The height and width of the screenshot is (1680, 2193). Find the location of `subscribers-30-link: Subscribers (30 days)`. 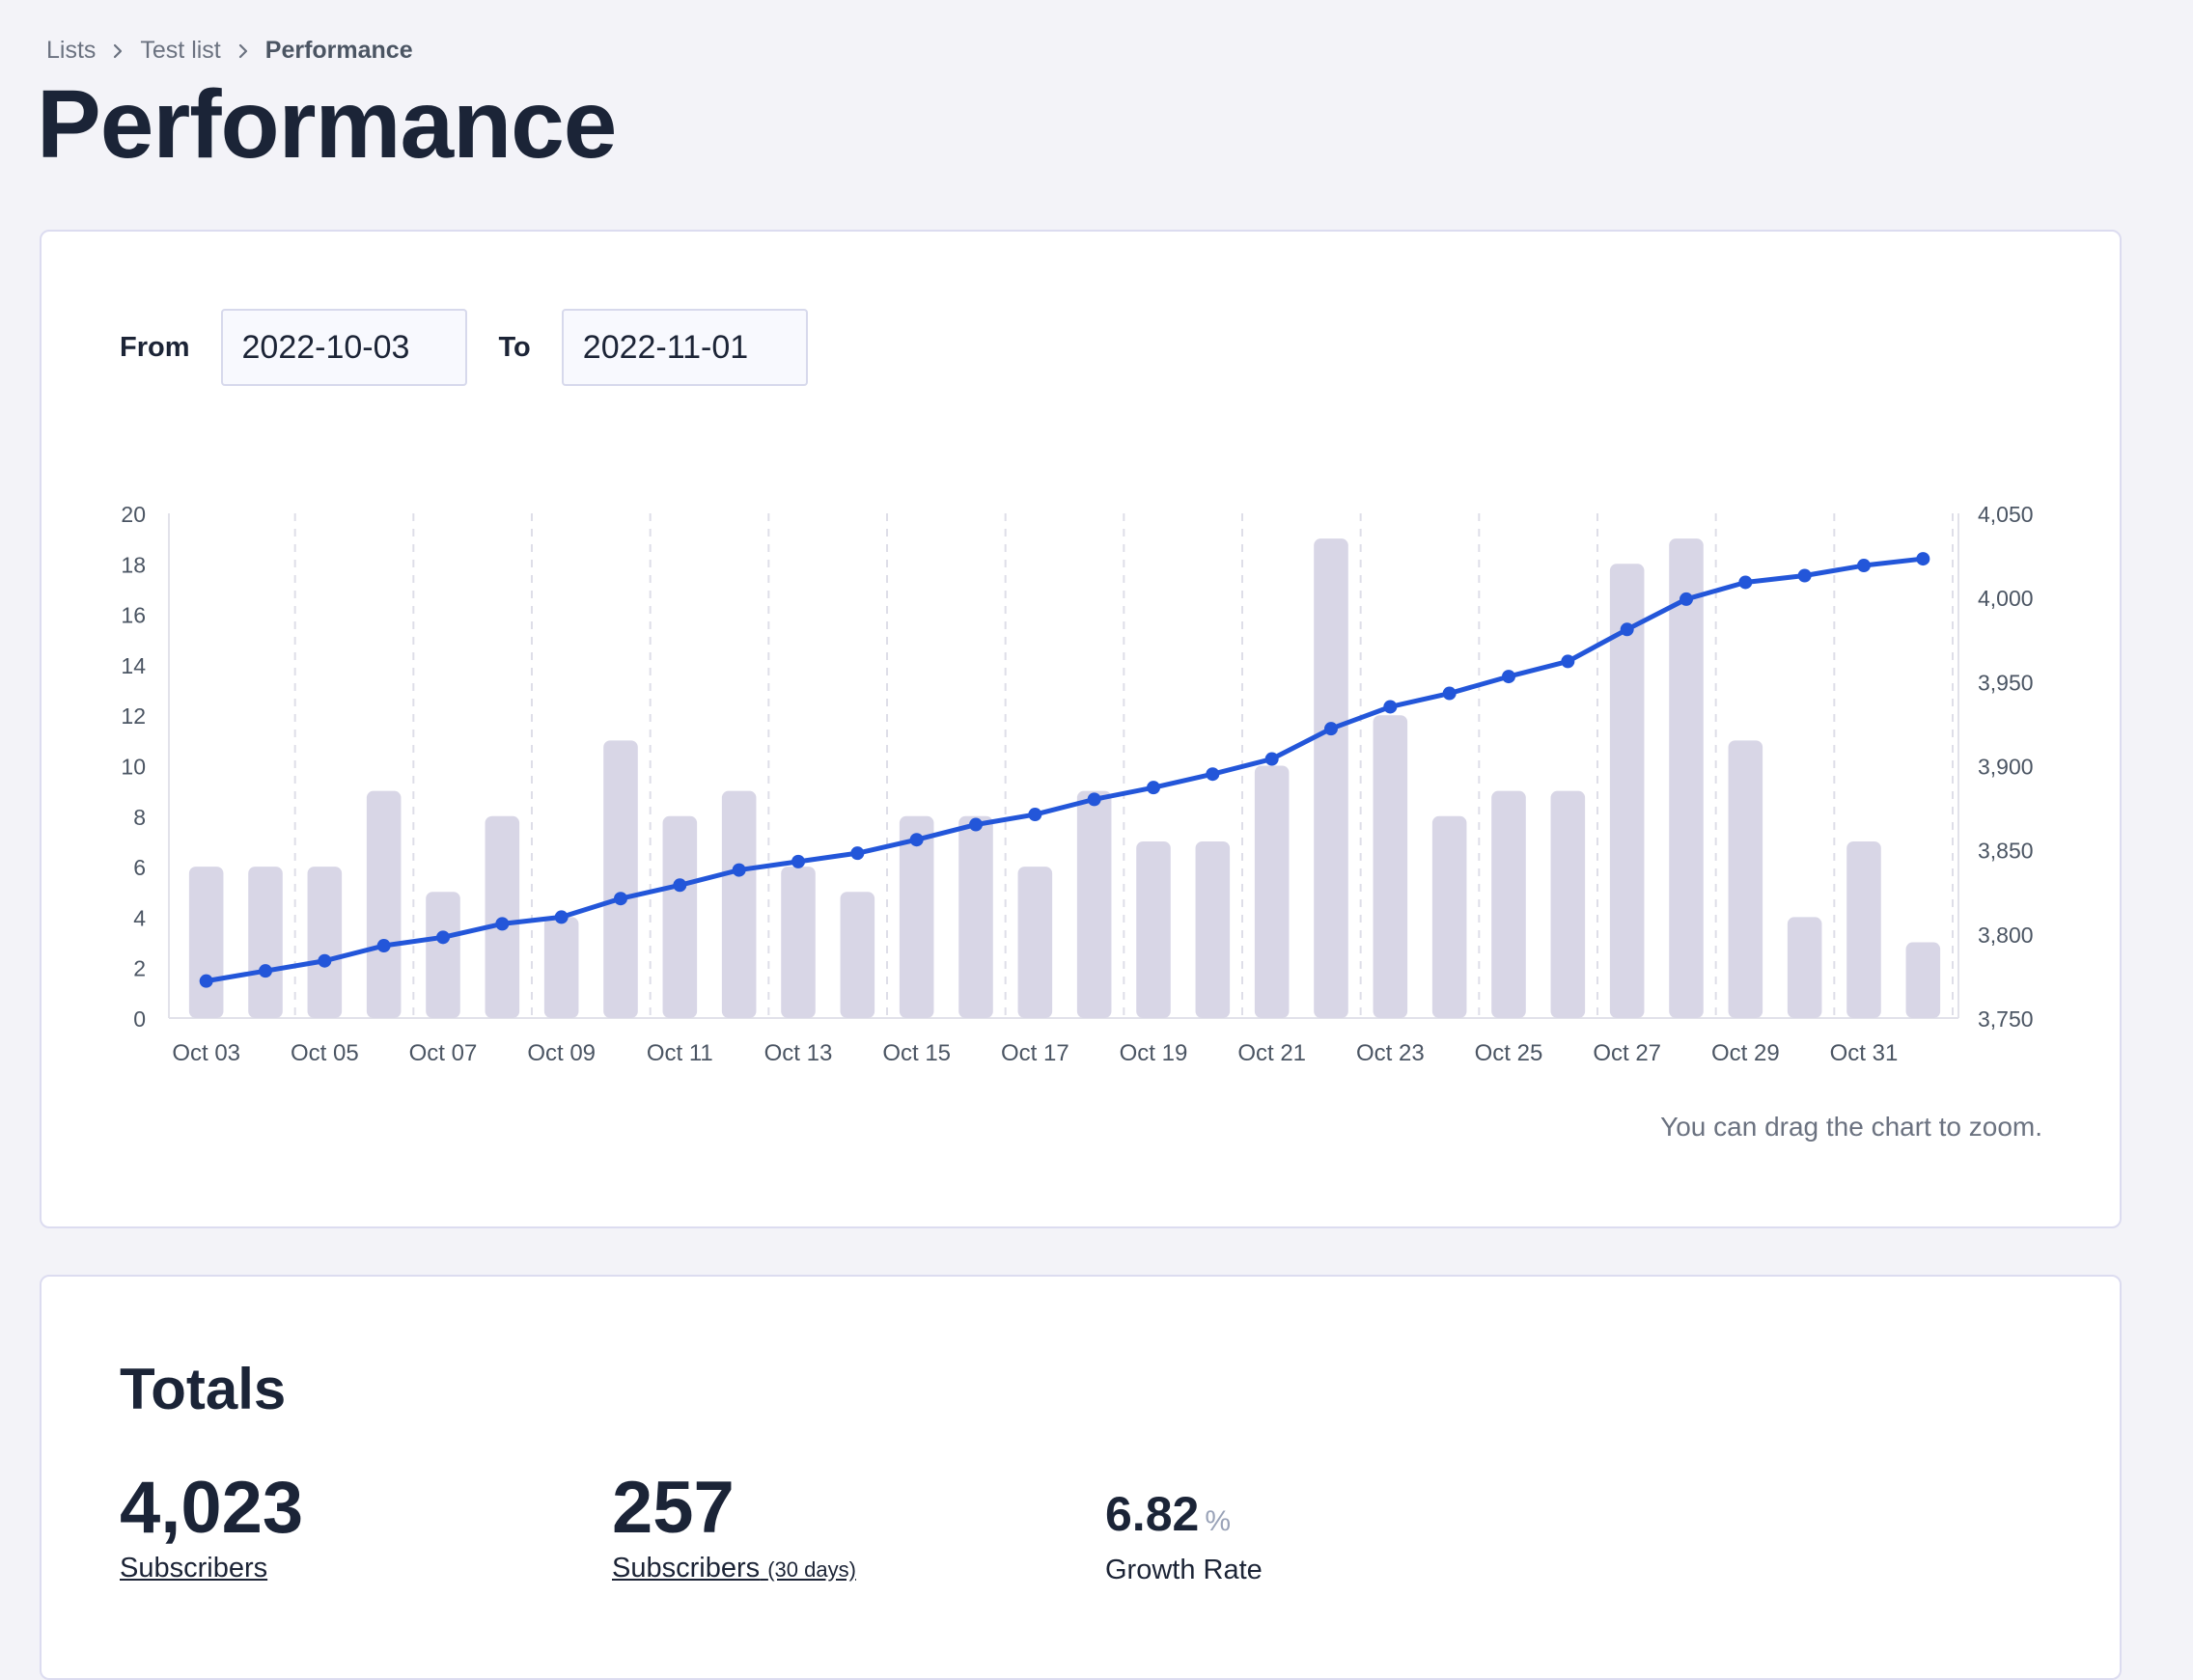

subscribers-30-link: Subscribers (30 days) is located at coordinates (734, 1569).